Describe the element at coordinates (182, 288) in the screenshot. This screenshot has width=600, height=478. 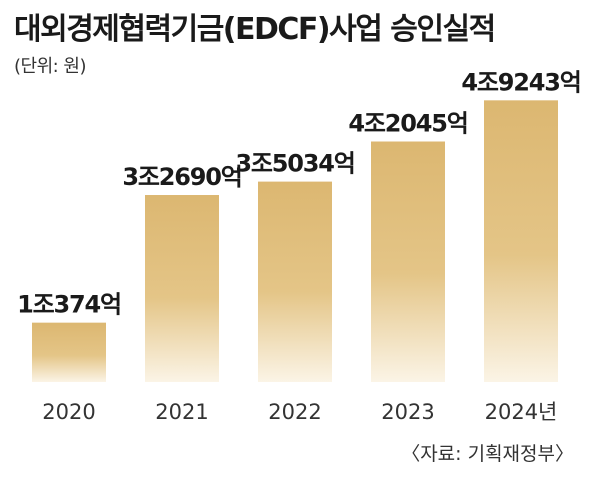
I see `bar-2021` at that location.